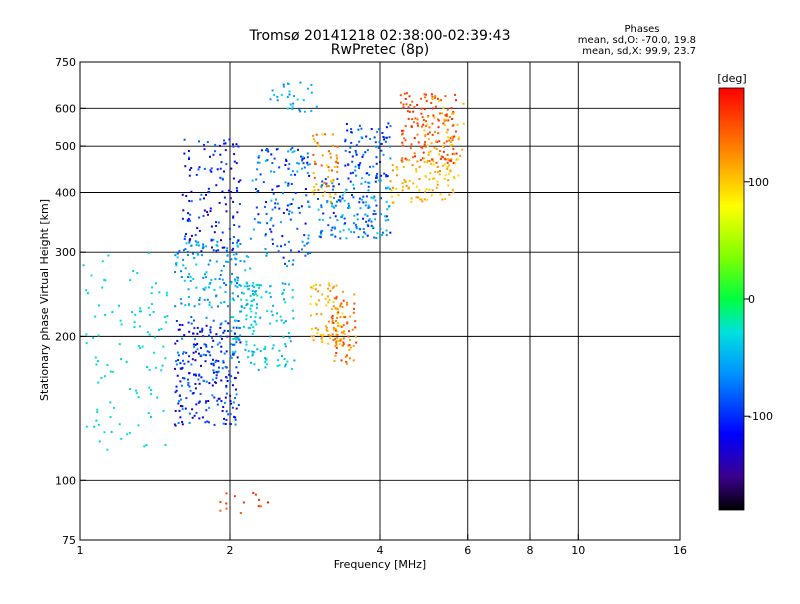 This screenshot has height=604, width=800. Describe the element at coordinates (731, 78) in the screenshot. I see `colorbar-label: [deg]` at that location.